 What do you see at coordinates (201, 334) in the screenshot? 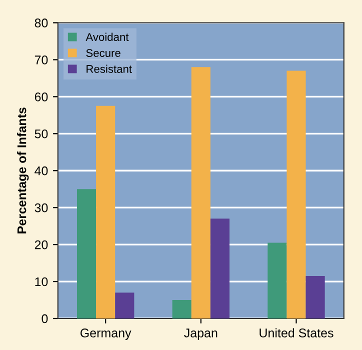
I see `x-tick-label: Japan` at bounding box center [201, 334].